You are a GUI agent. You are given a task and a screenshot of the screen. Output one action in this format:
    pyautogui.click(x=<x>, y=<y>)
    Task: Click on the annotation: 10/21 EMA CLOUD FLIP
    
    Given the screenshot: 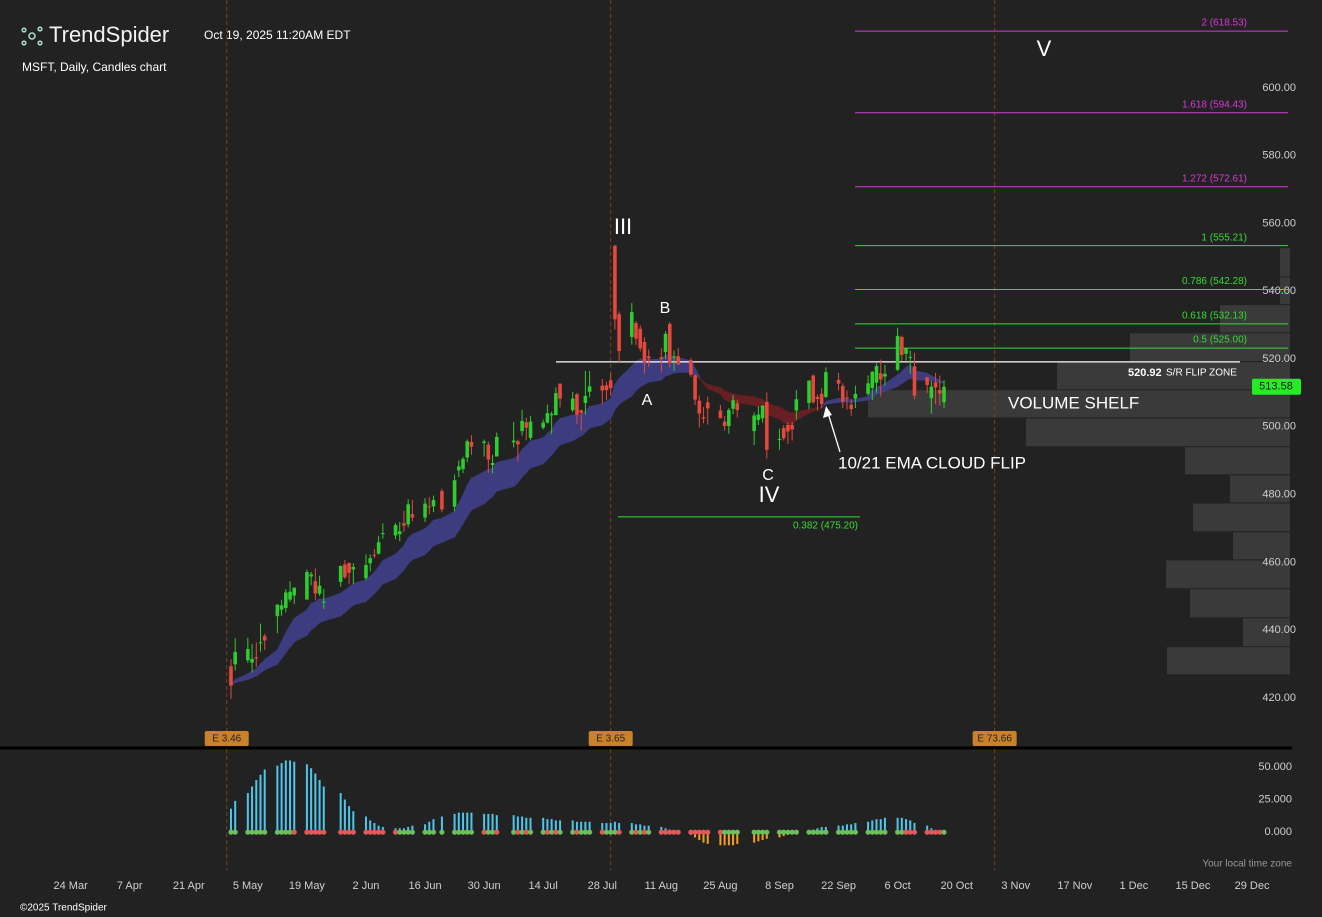 What is the action you would take?
    pyautogui.click(x=932, y=462)
    